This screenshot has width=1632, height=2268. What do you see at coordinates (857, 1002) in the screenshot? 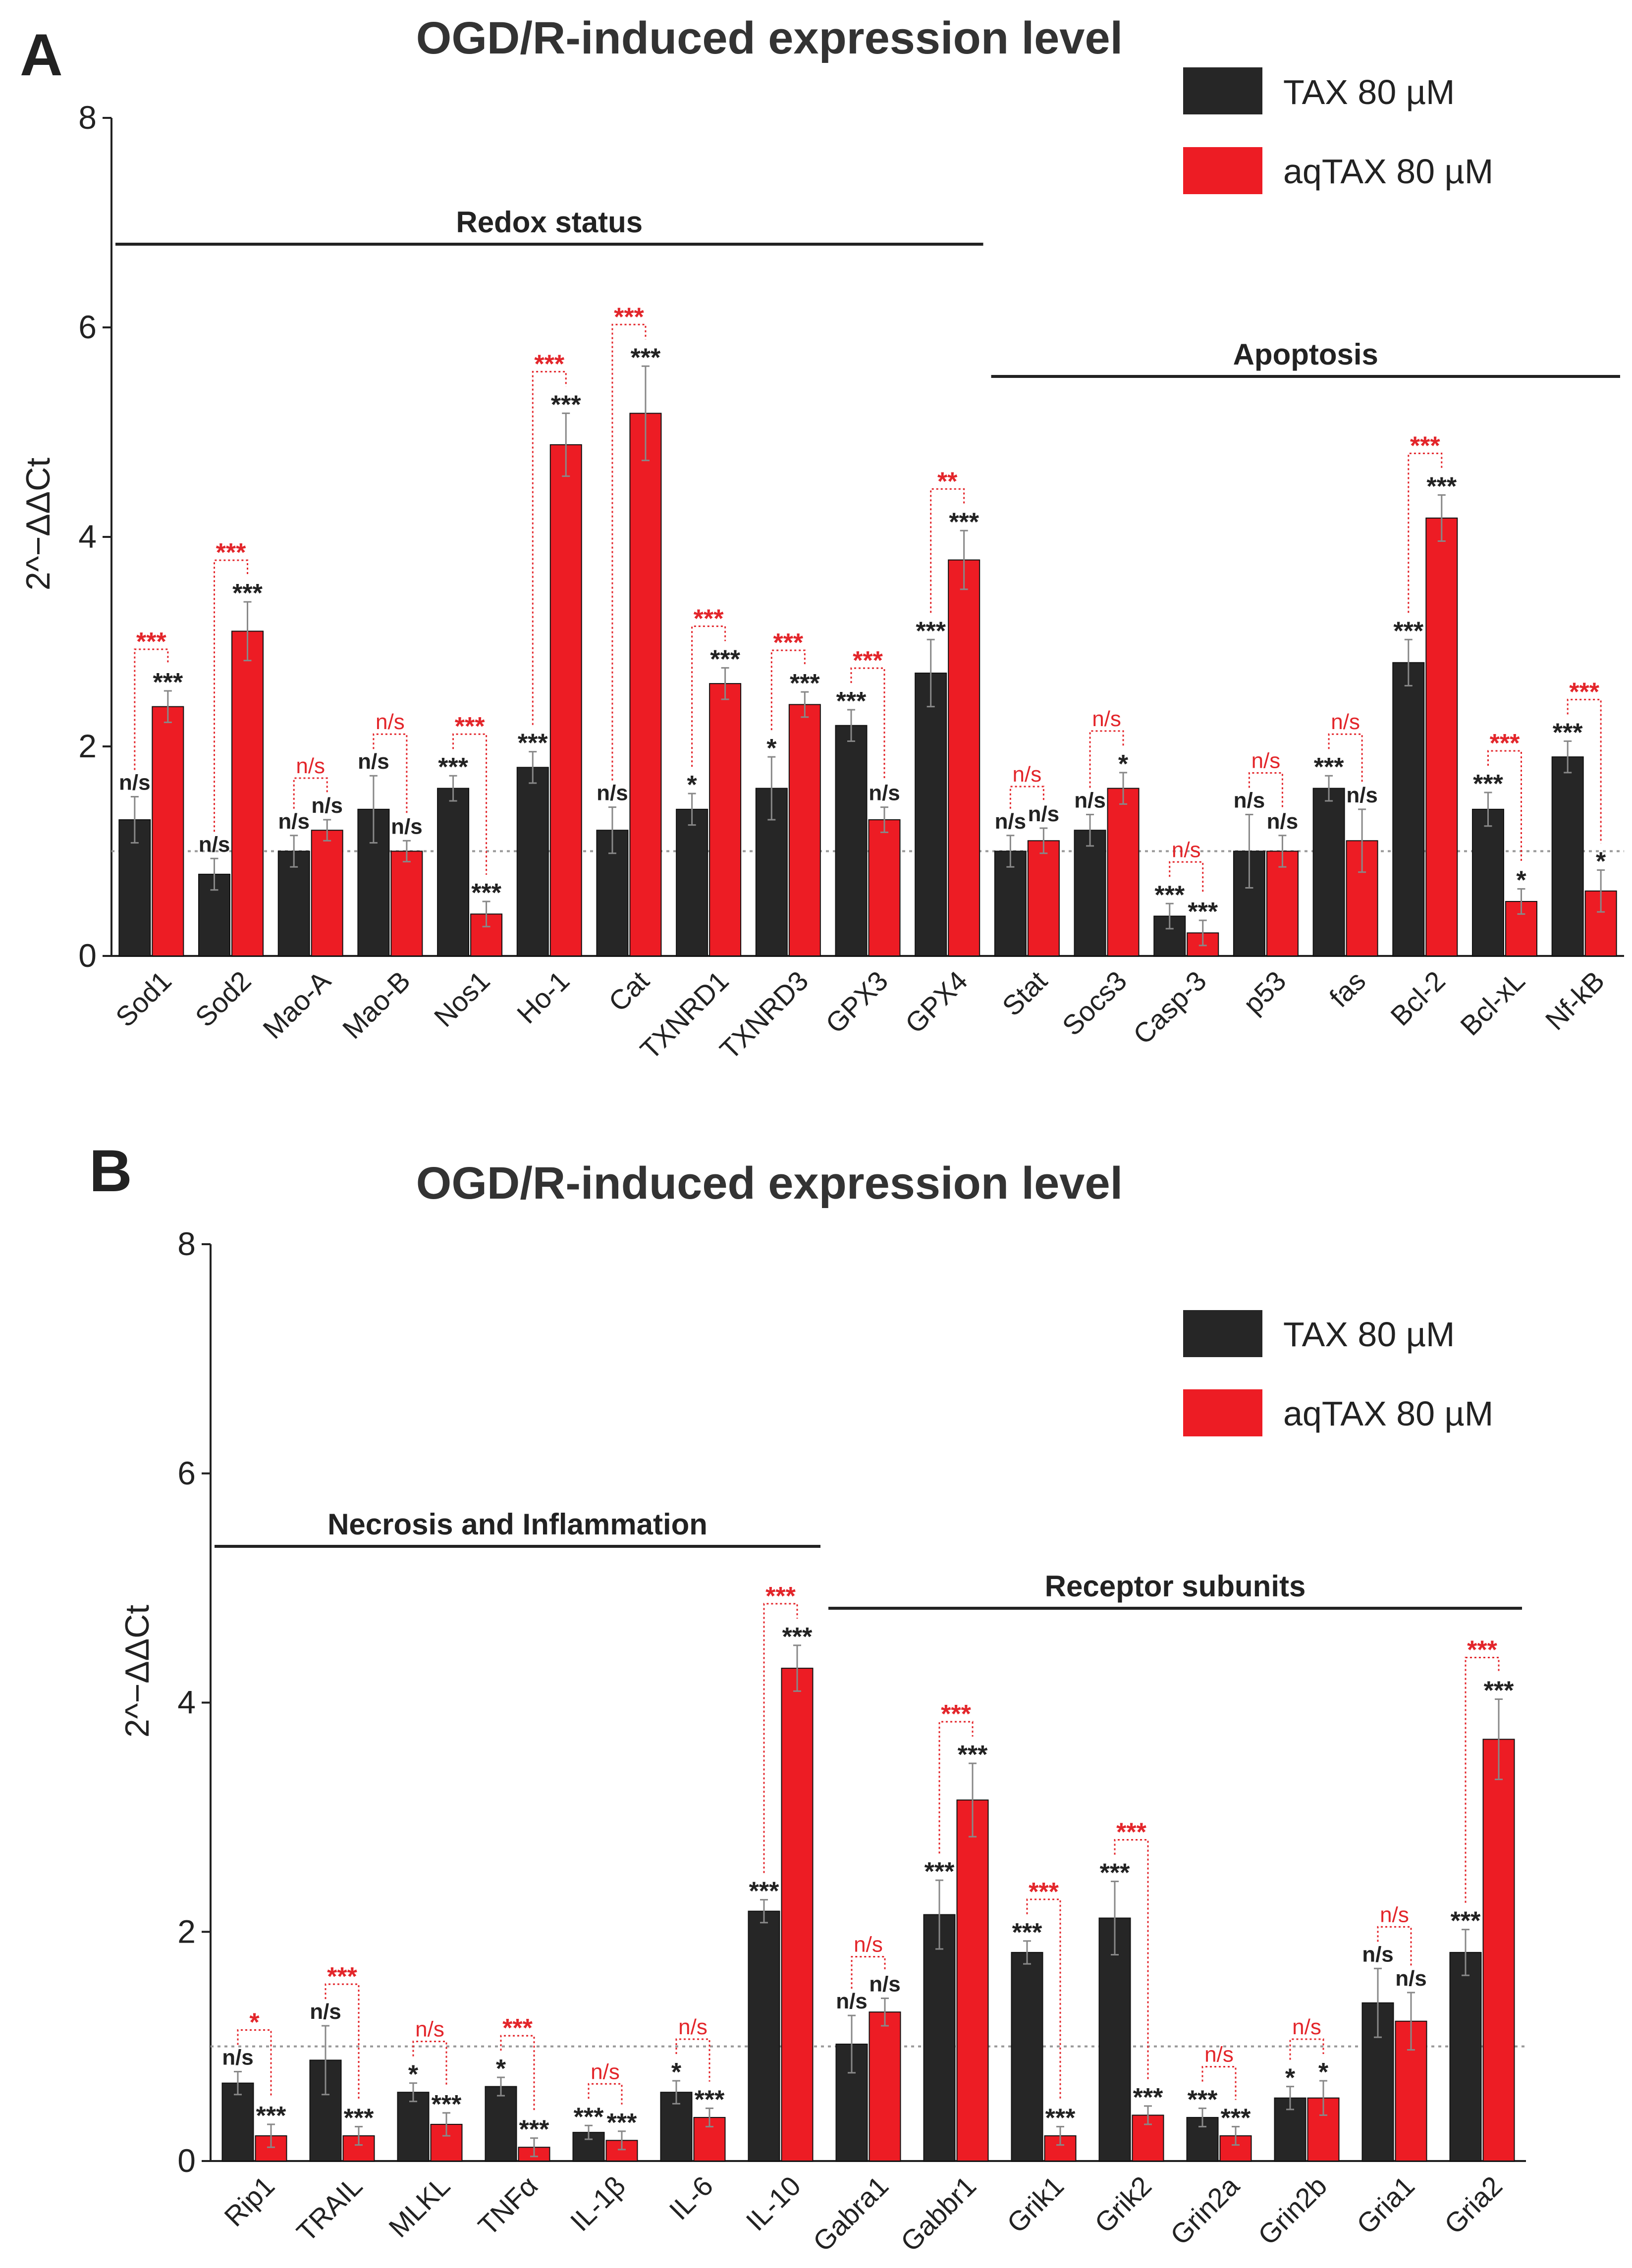
I see `category-label: GPX3` at bounding box center [857, 1002].